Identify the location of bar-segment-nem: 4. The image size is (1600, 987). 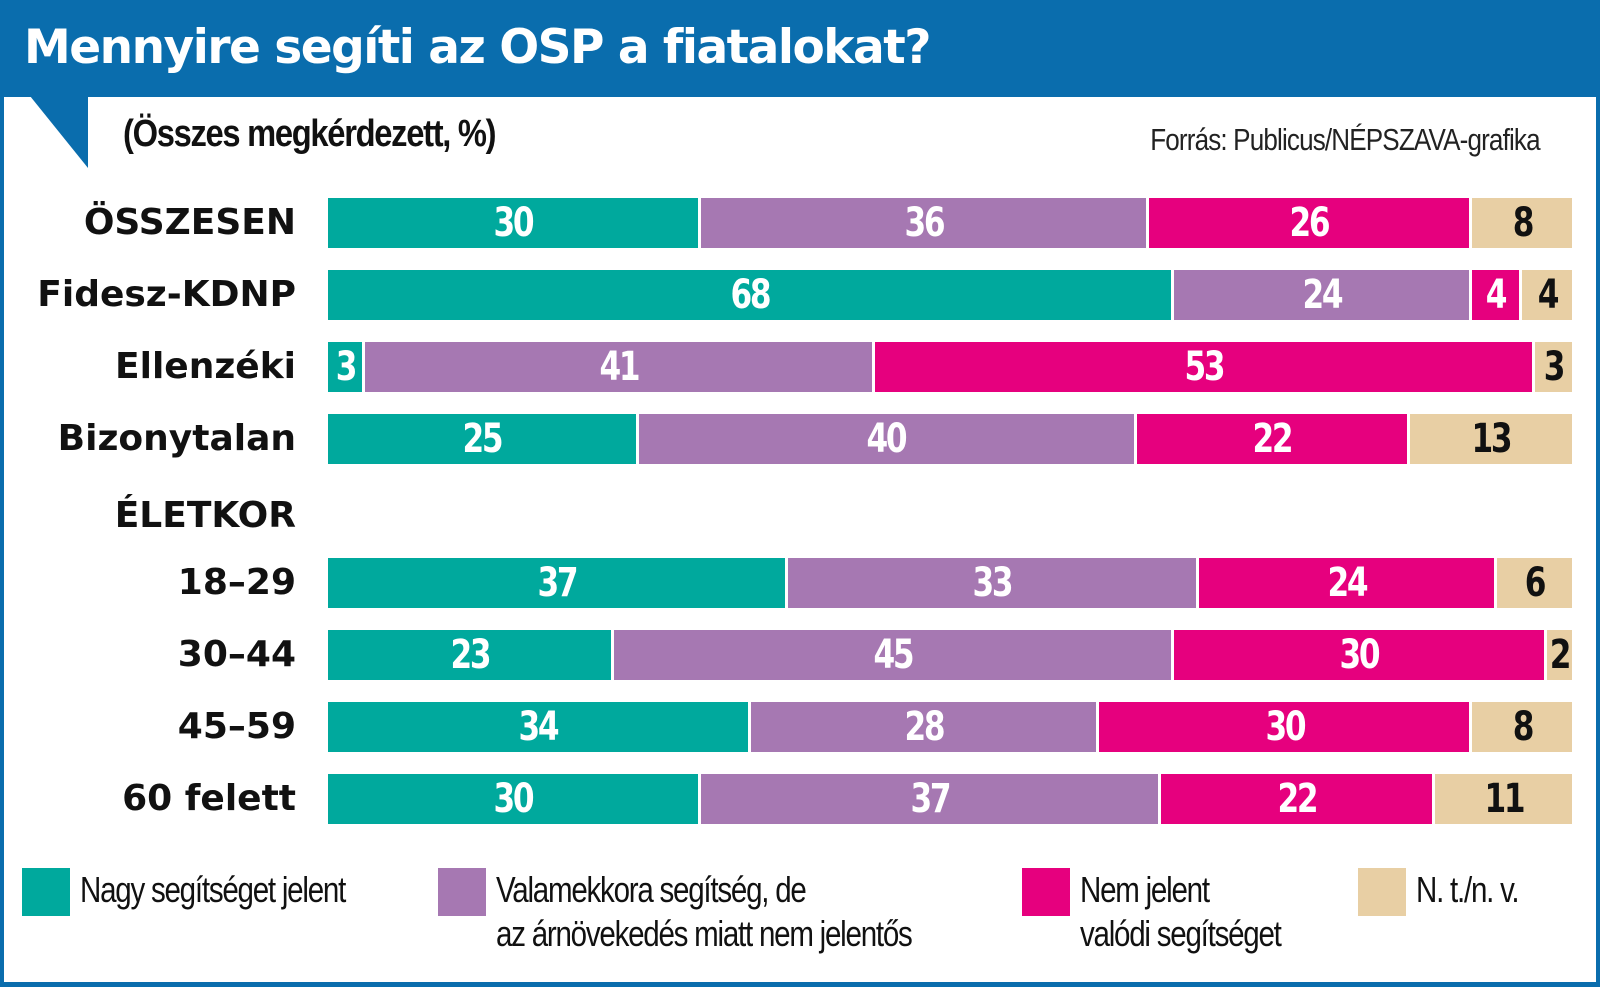
(1497, 295).